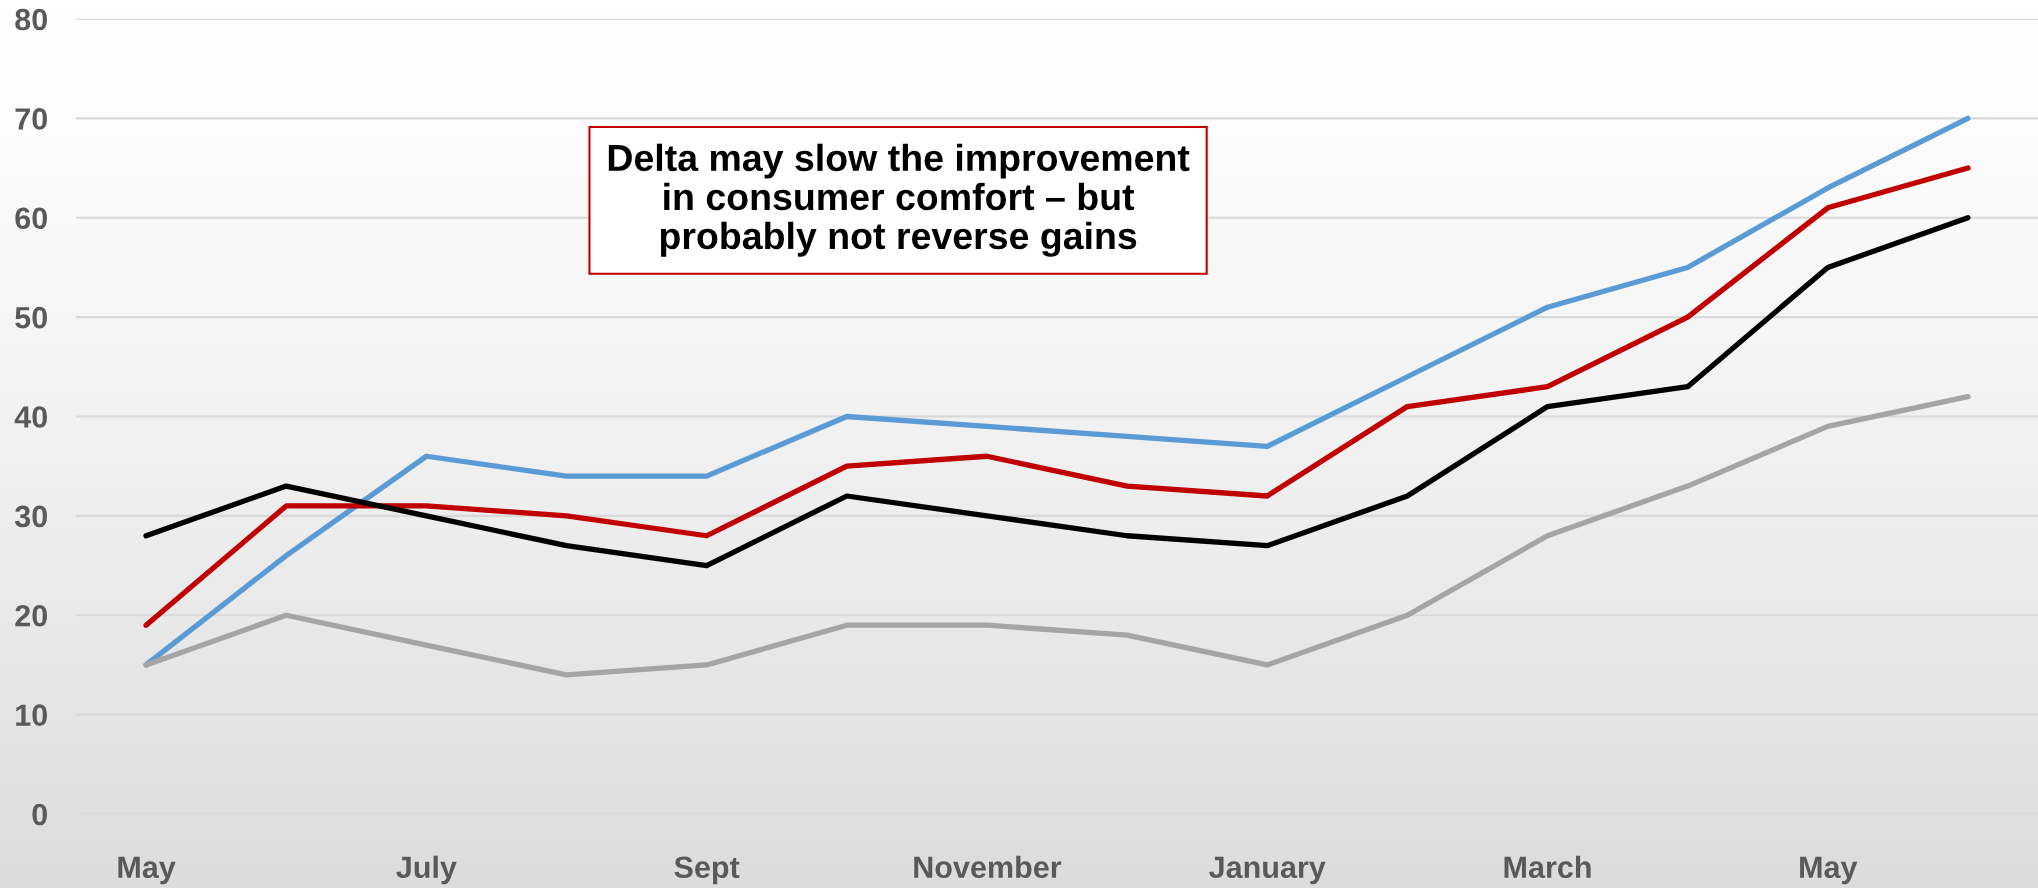  What do you see at coordinates (988, 867) in the screenshot?
I see `x-tick-label: November` at bounding box center [988, 867].